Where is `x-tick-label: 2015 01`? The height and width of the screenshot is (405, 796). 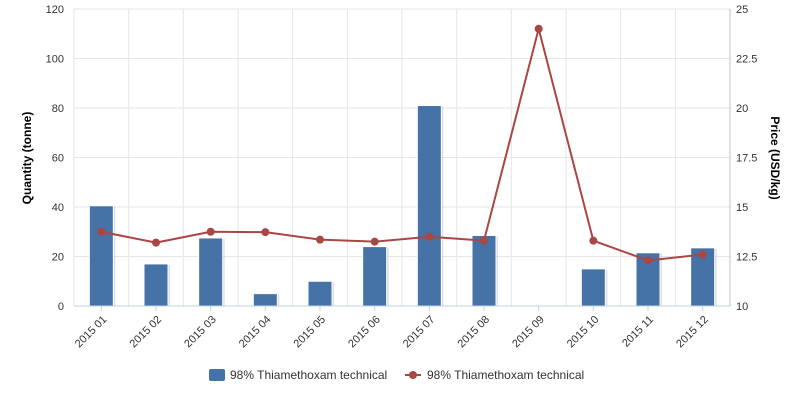
x-tick-label: 2015 01 is located at coordinates (91, 332).